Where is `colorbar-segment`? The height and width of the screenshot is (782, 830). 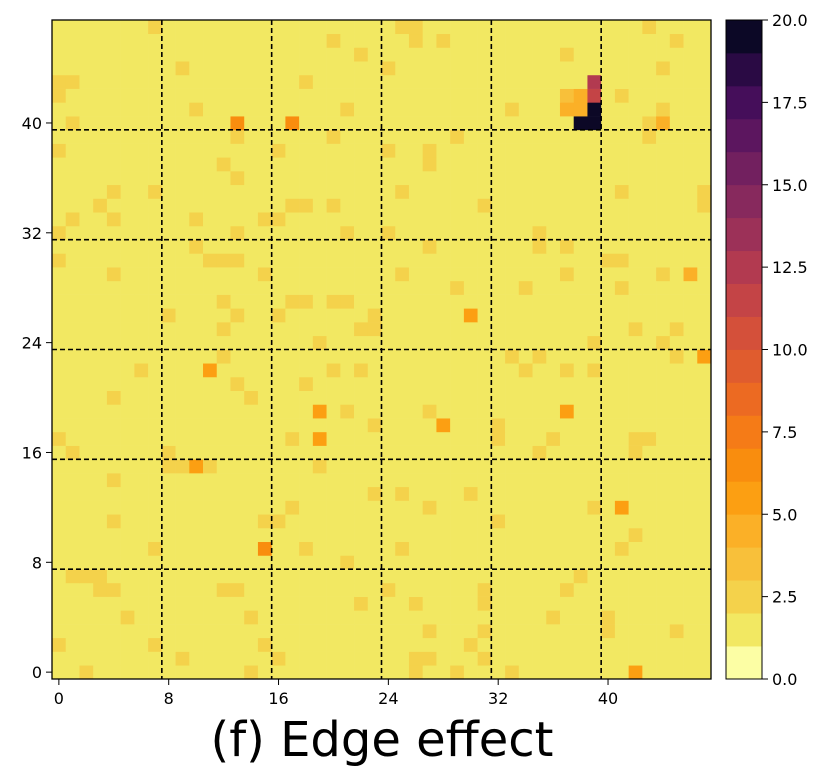
colorbar-segment is located at coordinates (744, 597).